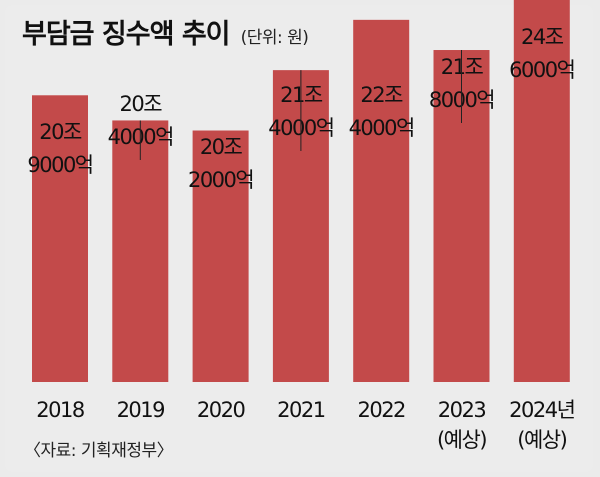 Image resolution: width=600 pixels, height=477 pixels. What do you see at coordinates (462, 410) in the screenshot?
I see `category-label-2023: 2023` at bounding box center [462, 410].